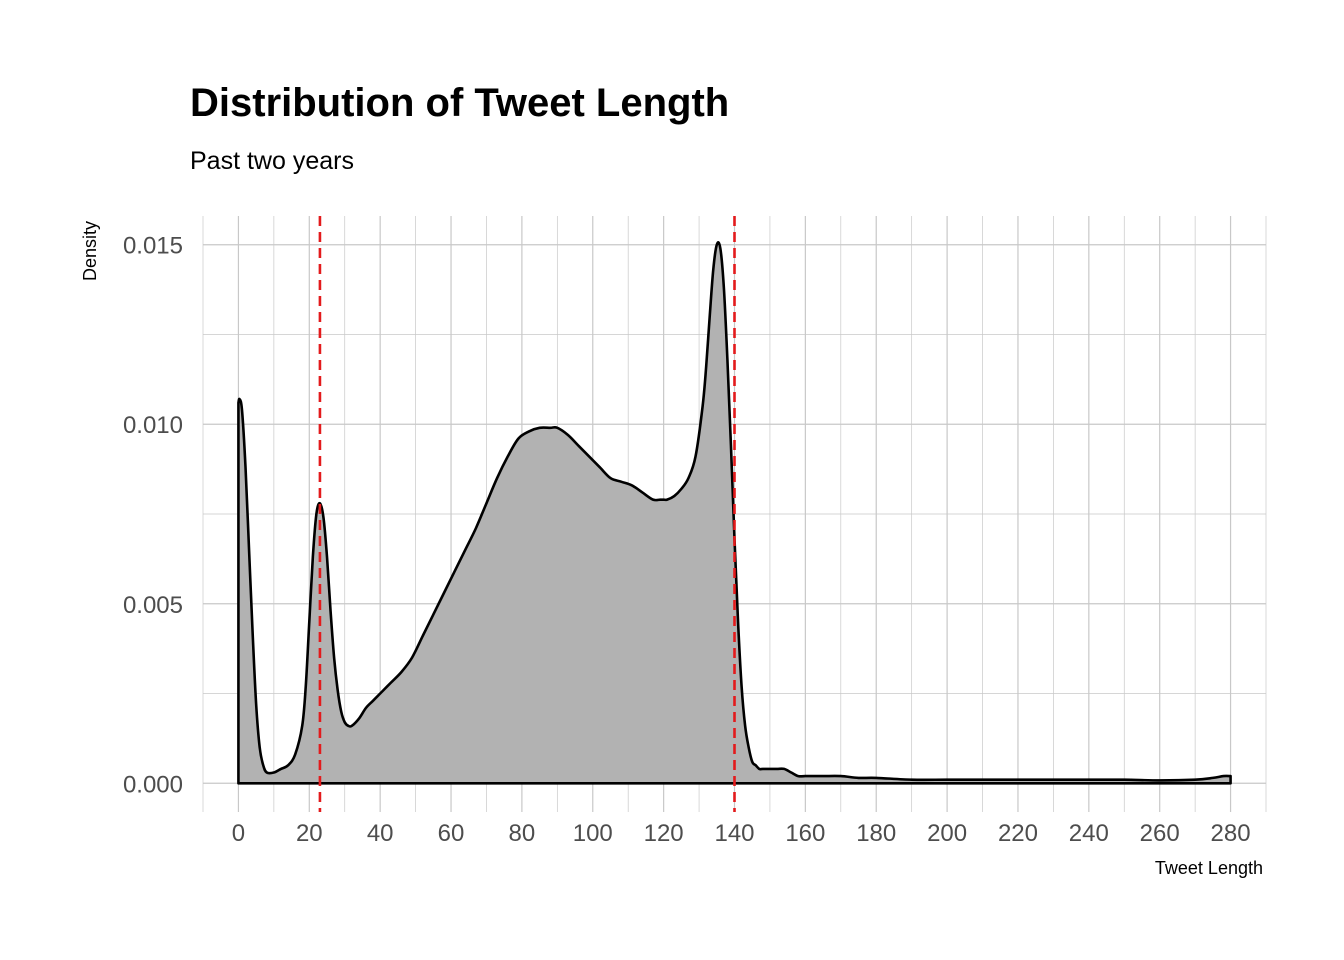 This screenshot has width=1344, height=960. I want to click on x-tick-label: 40, so click(380, 833).